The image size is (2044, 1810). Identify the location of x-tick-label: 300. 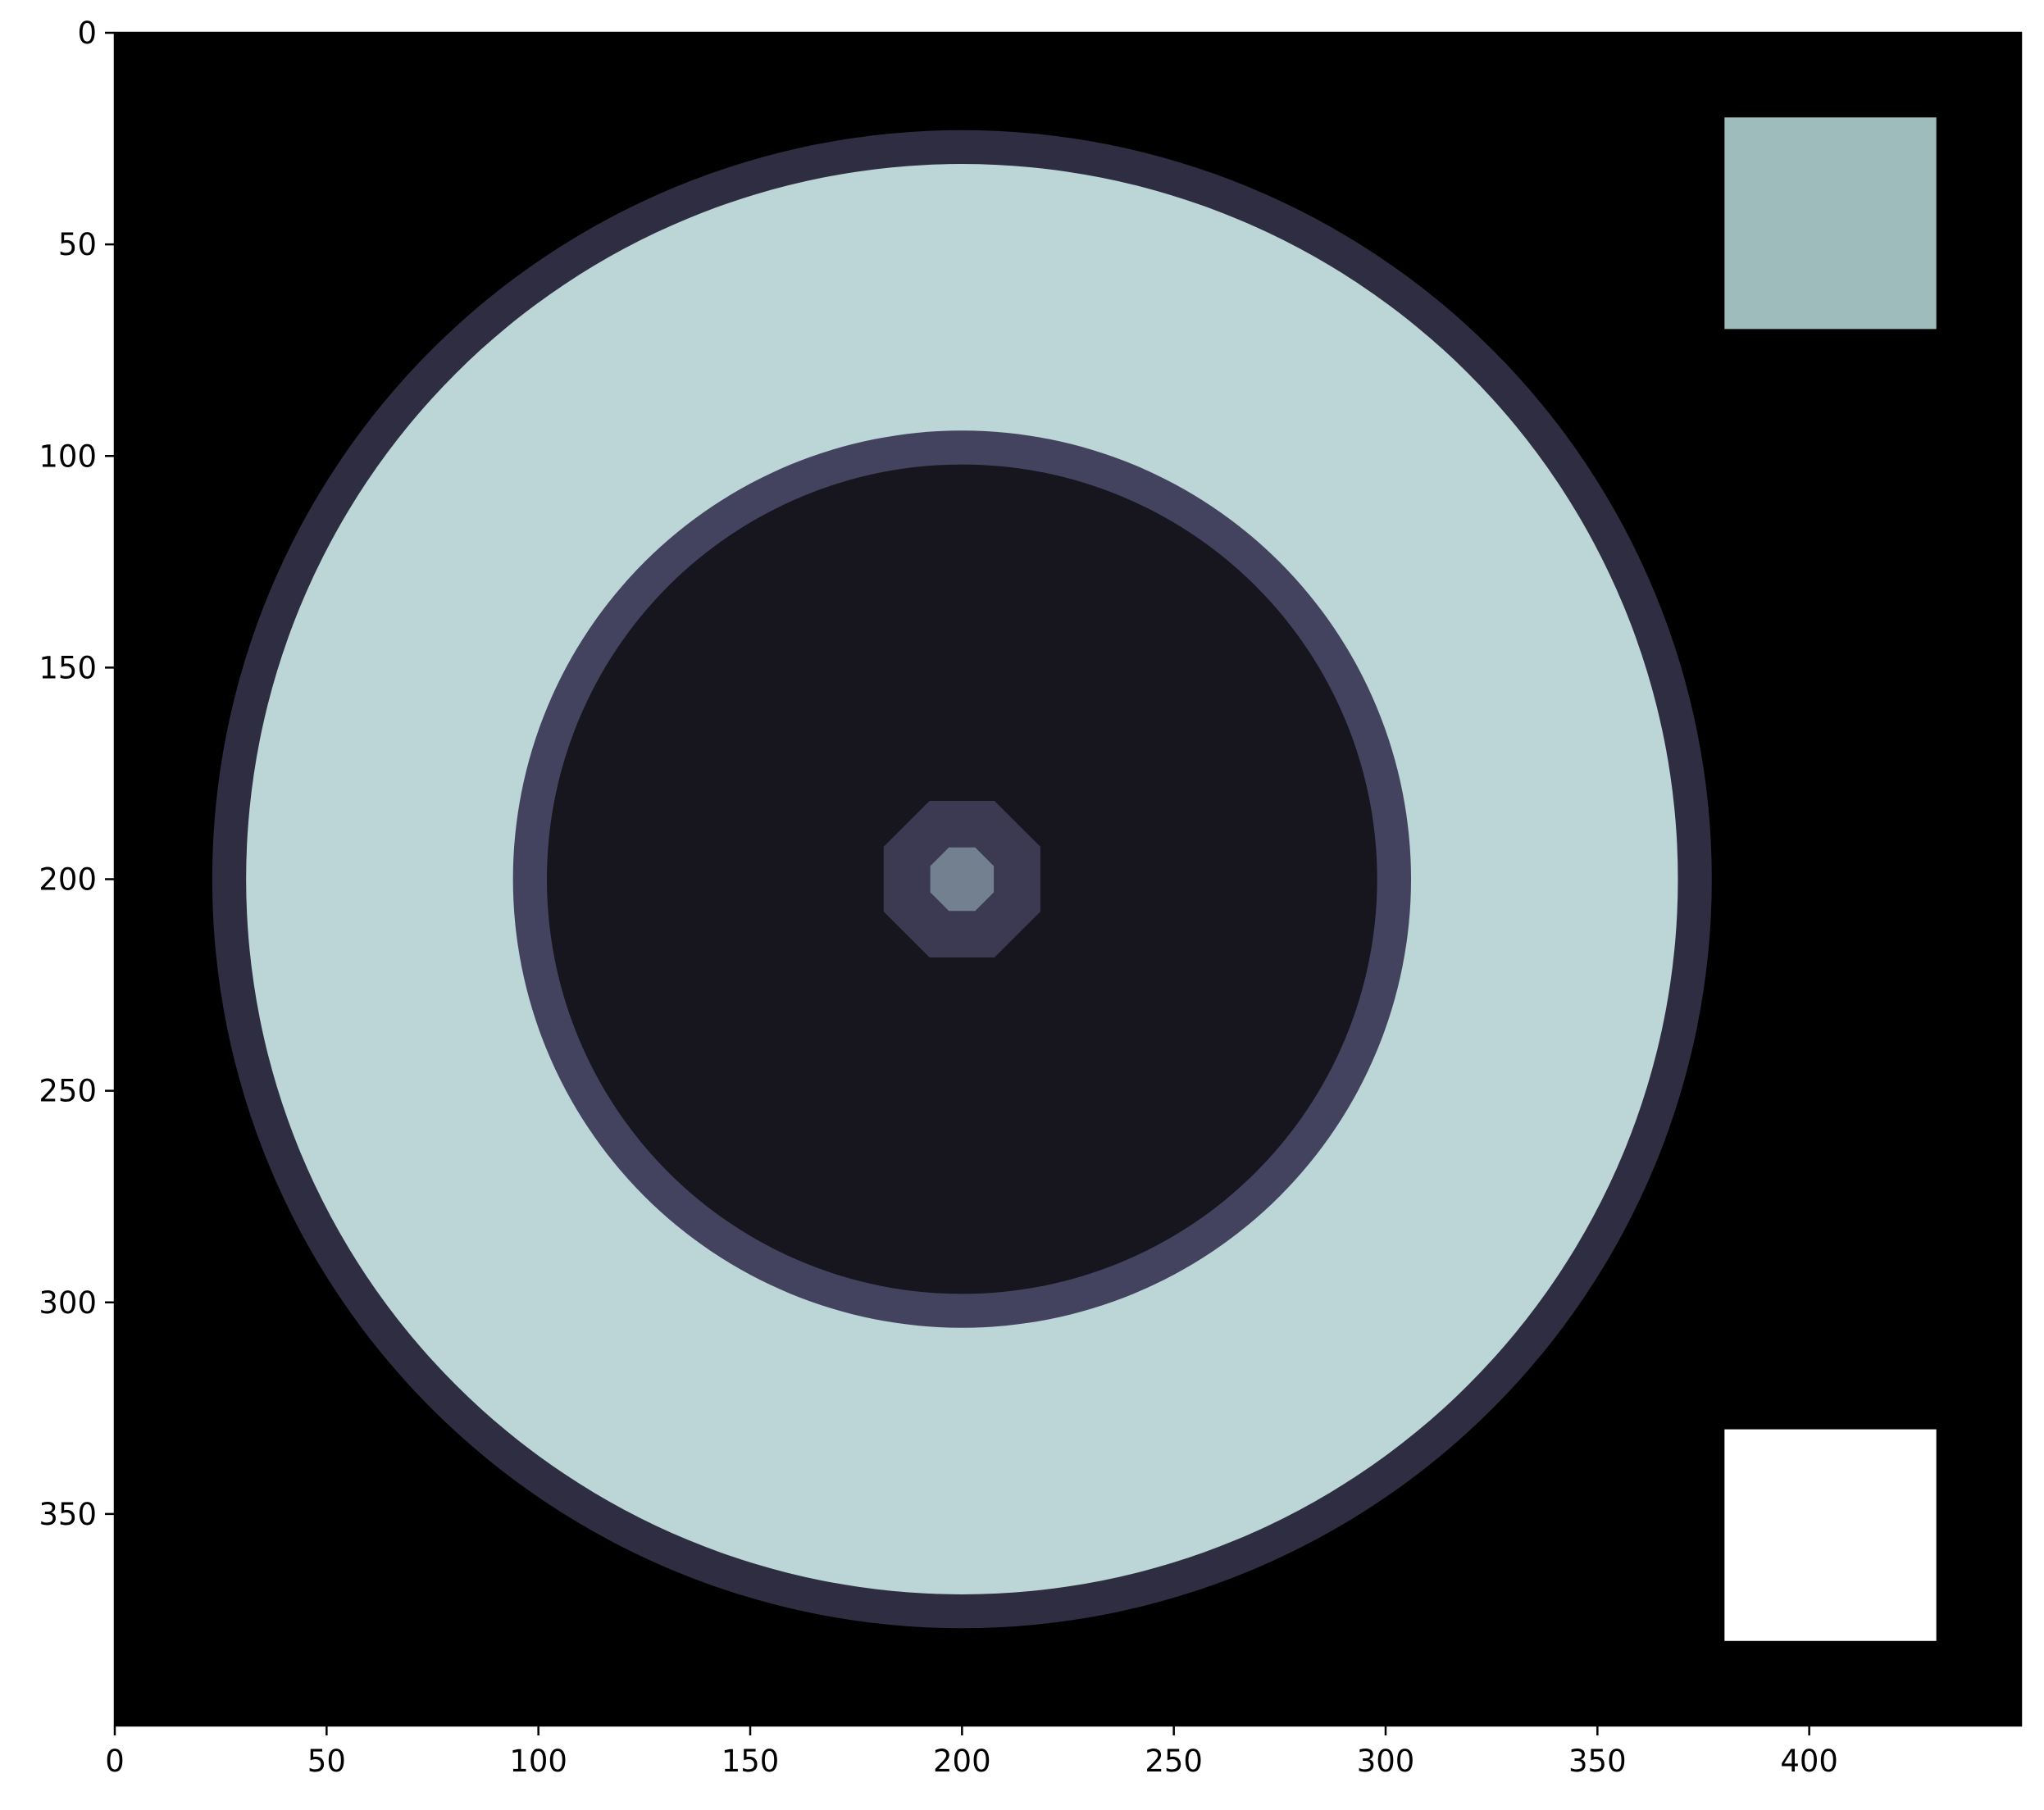
(1386, 1761).